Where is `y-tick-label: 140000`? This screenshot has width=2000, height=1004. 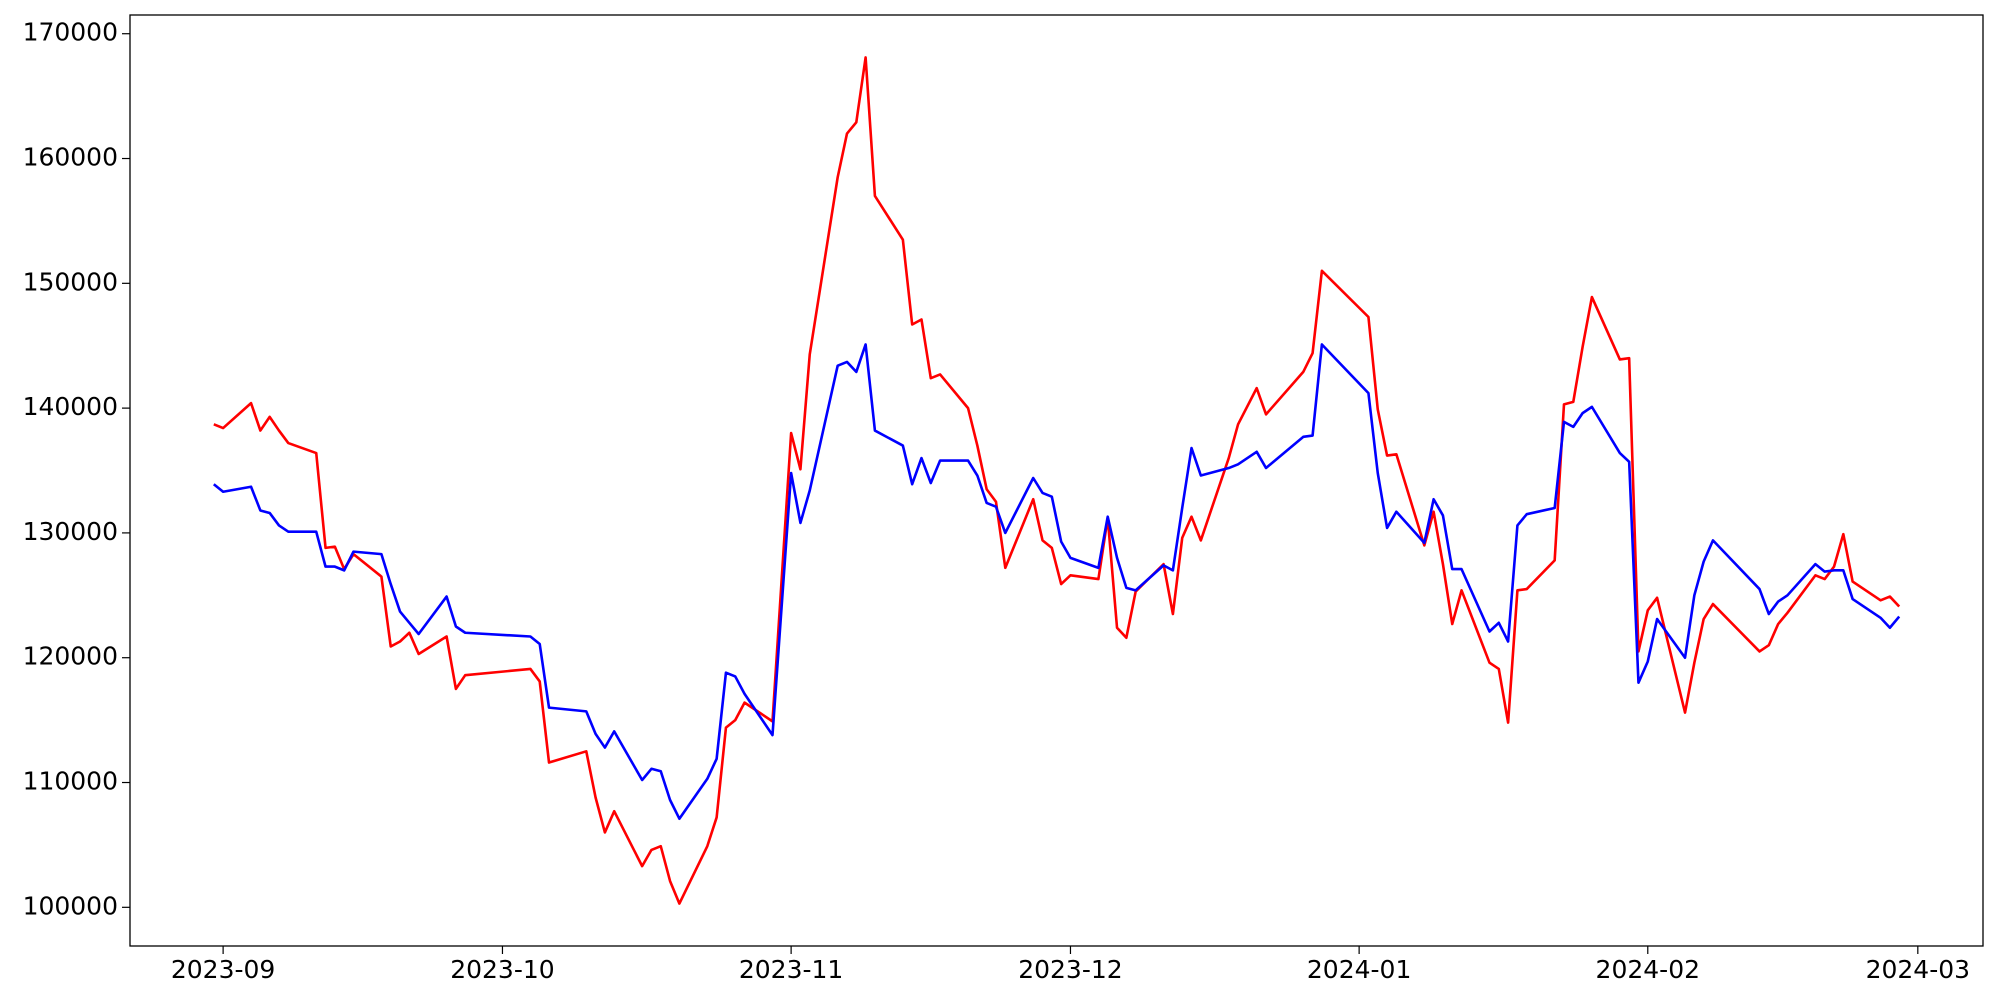 y-tick-label: 140000 is located at coordinates (70, 406).